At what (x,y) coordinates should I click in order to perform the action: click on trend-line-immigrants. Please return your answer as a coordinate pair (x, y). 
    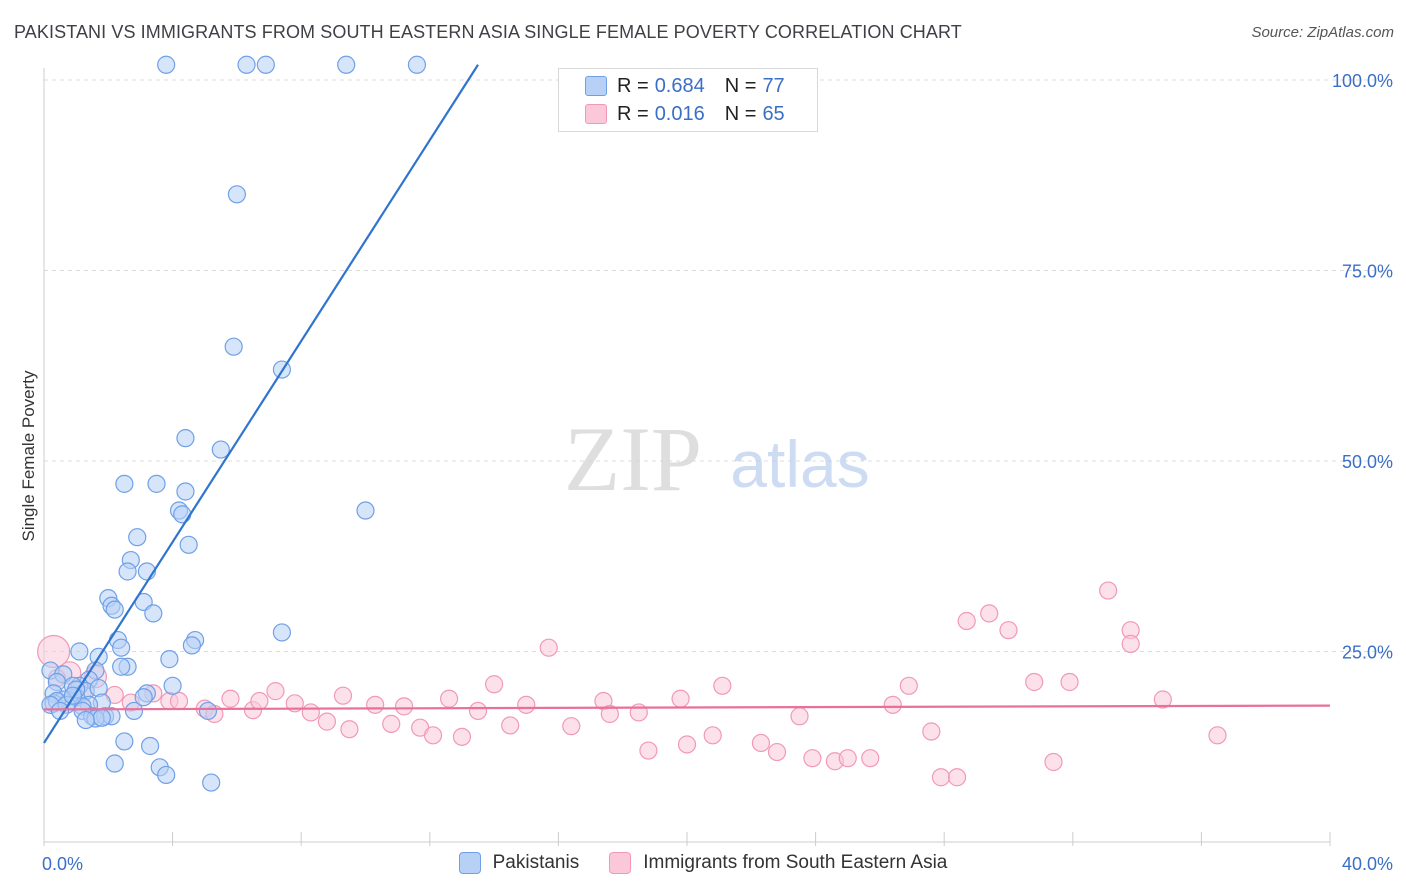
    Looking at the image, I should click on (687, 707).